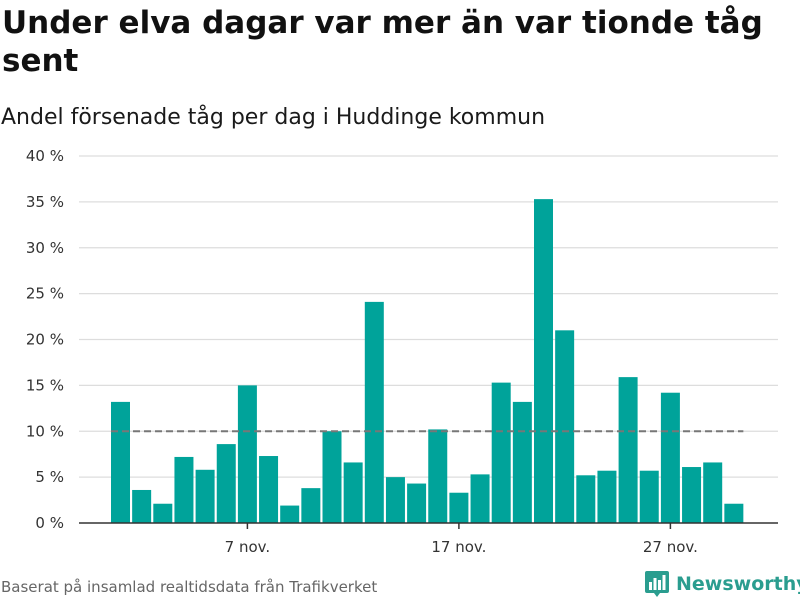 This screenshot has height=600, width=800. Describe the element at coordinates (45, 294) in the screenshot. I see `y-tick-label: 25 %` at that location.